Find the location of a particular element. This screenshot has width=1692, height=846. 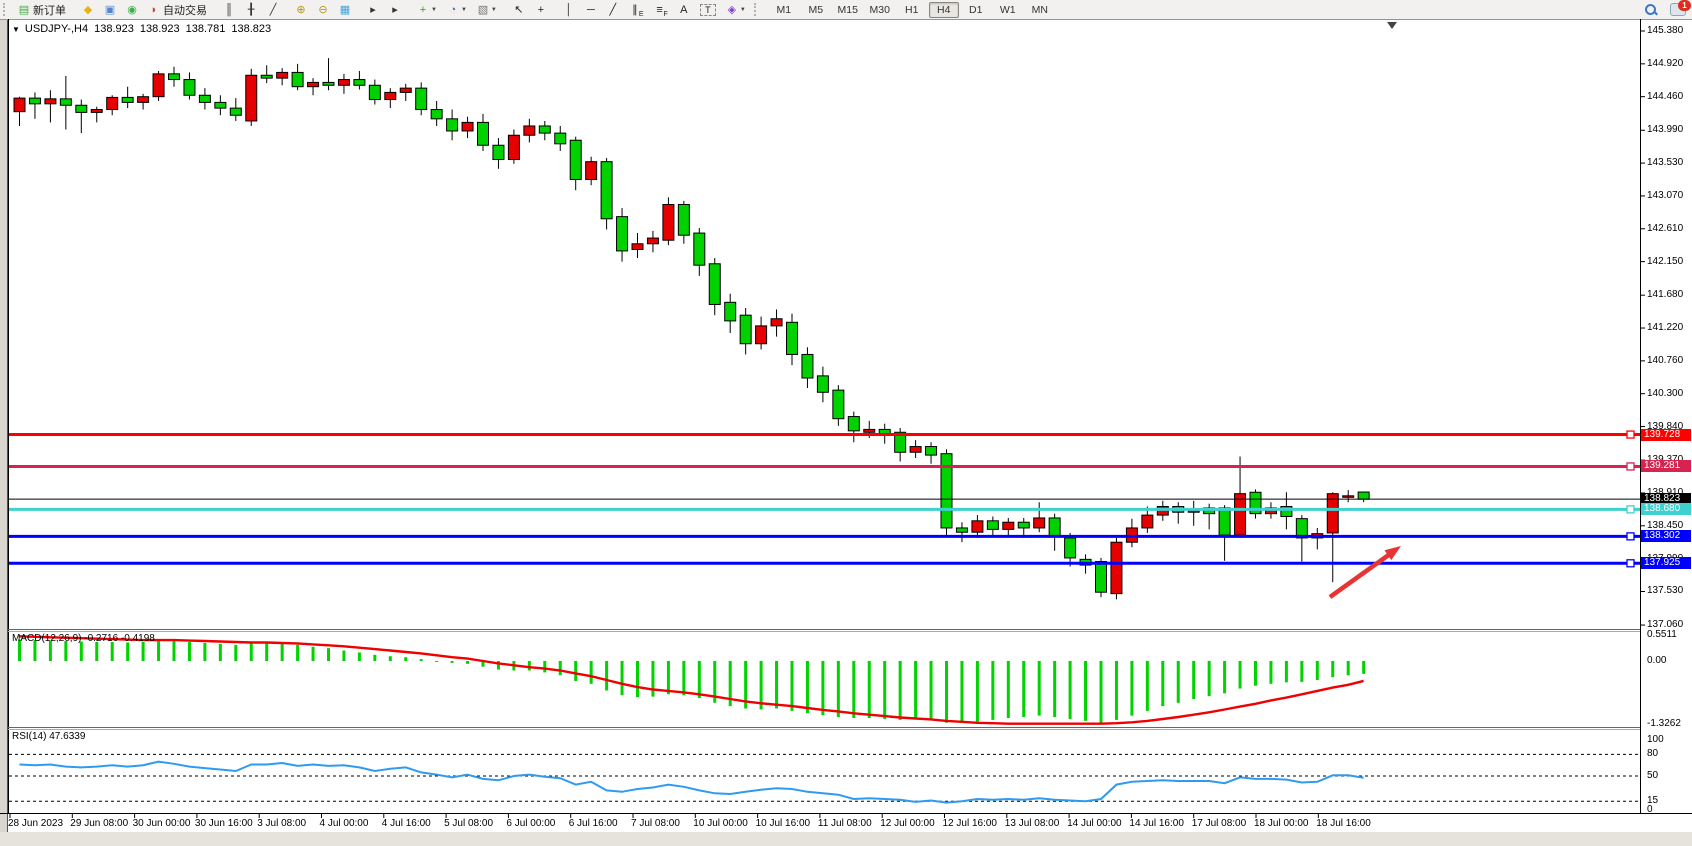

tile-windows-button: ▦ is located at coordinates (345, 10).